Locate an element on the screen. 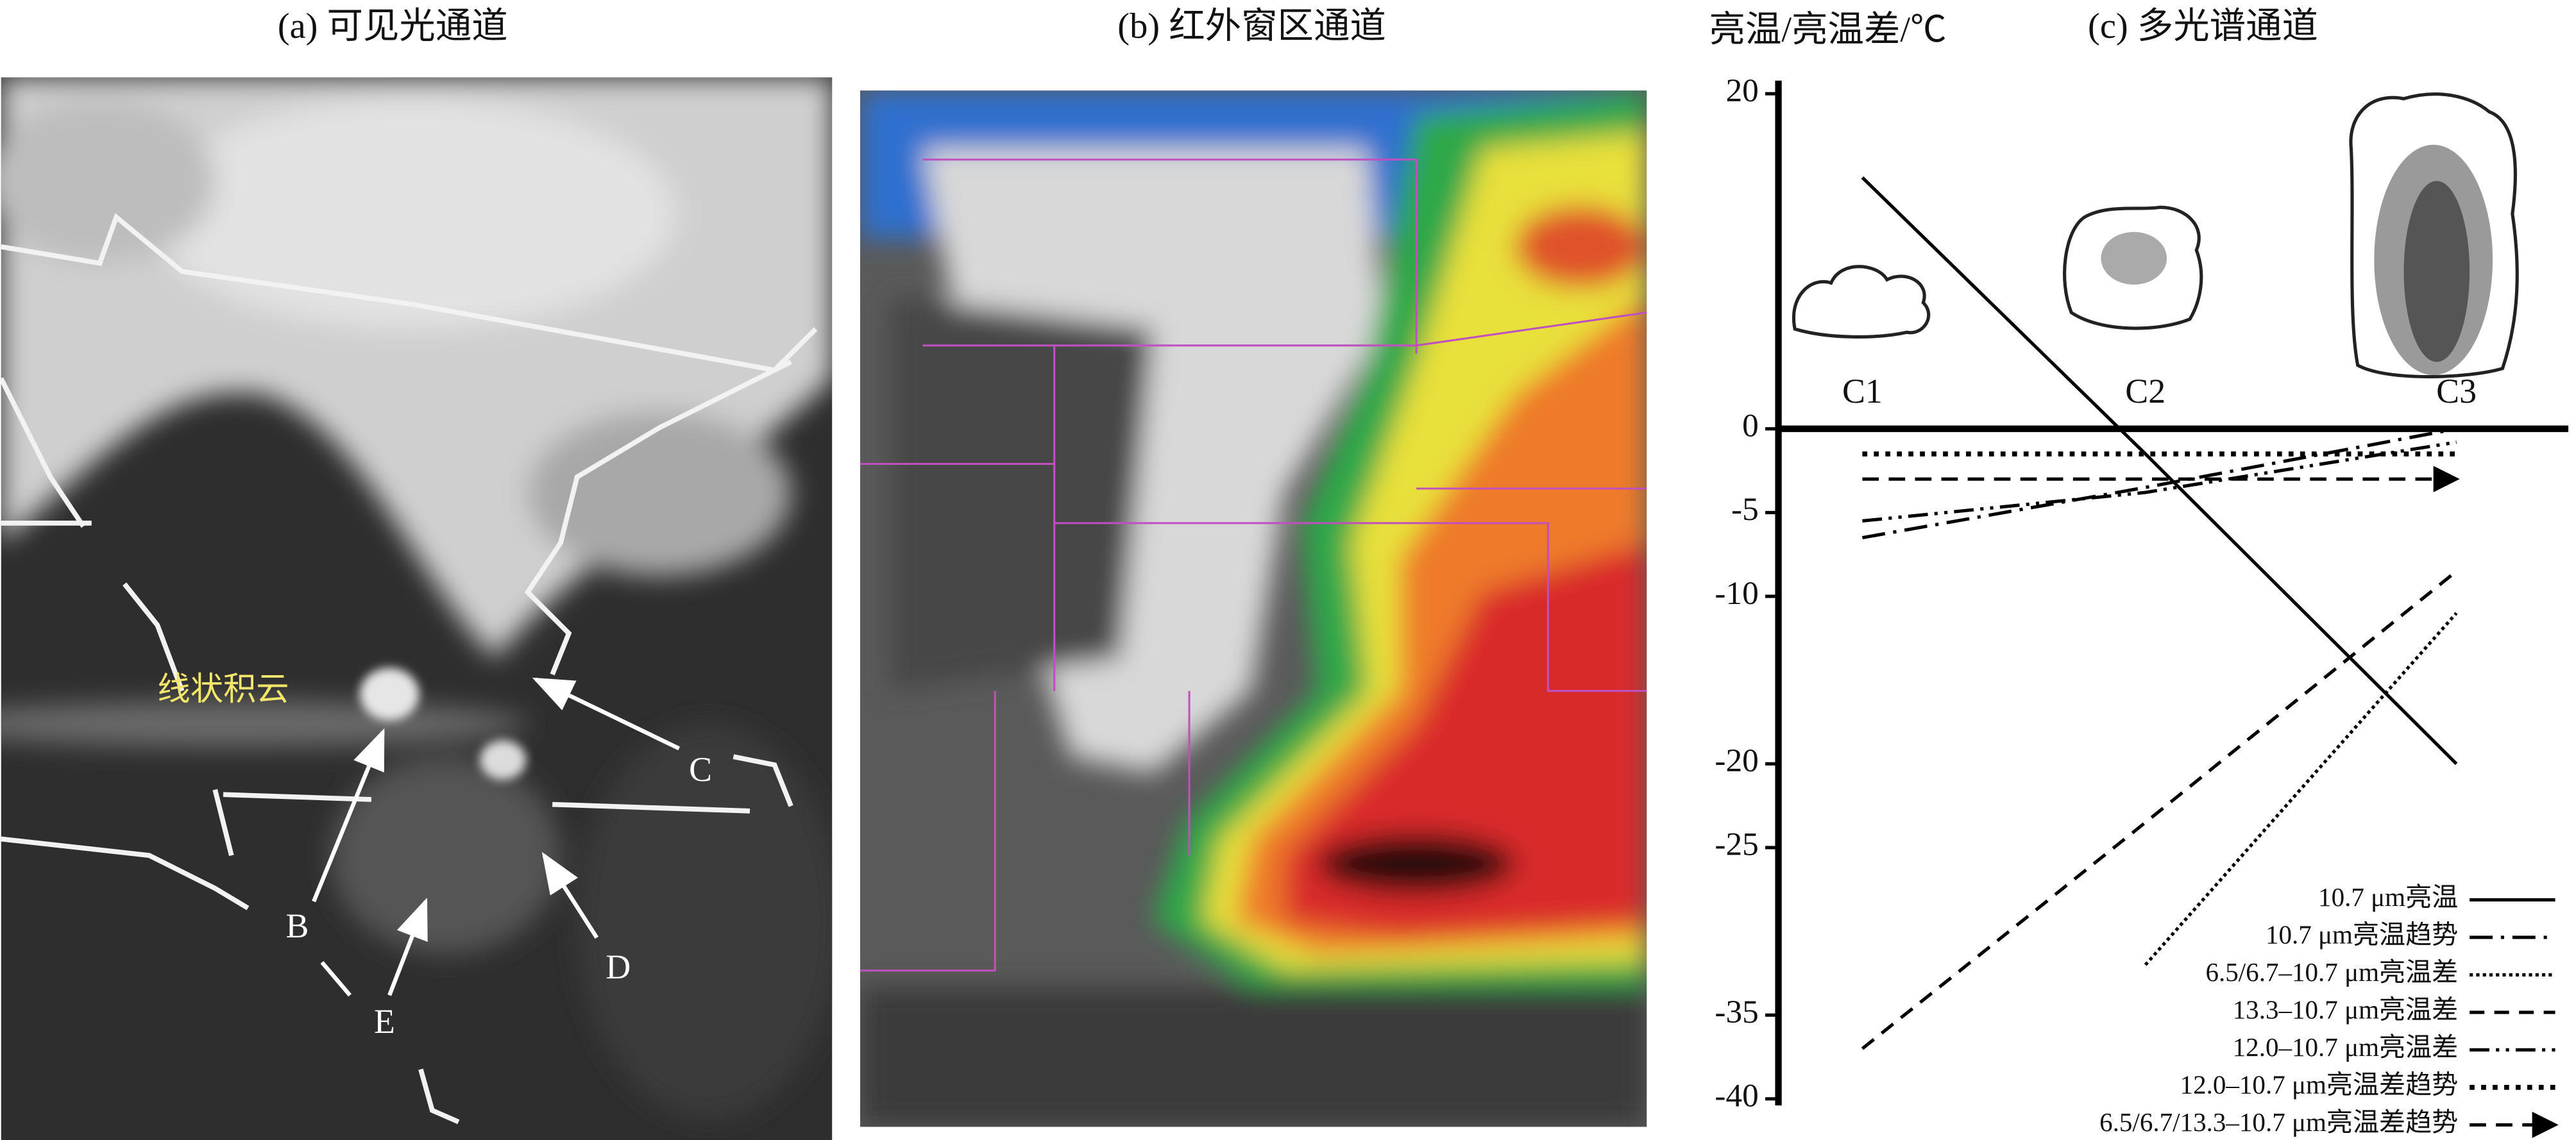  annotation: B is located at coordinates (297, 926).